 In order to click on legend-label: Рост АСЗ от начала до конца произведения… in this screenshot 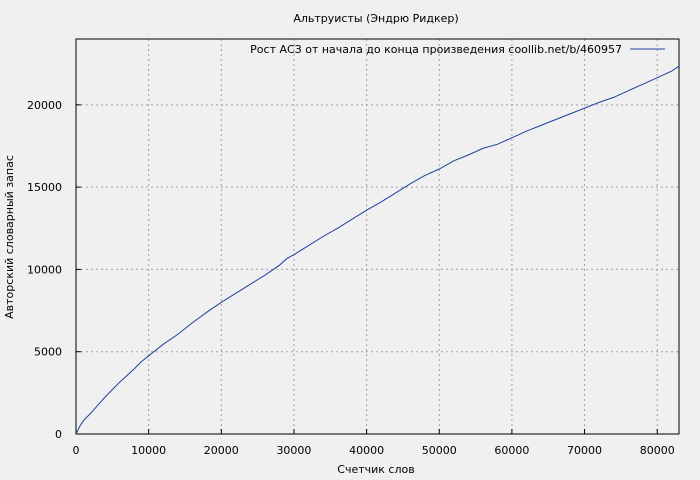, I will do `click(436, 49)`.